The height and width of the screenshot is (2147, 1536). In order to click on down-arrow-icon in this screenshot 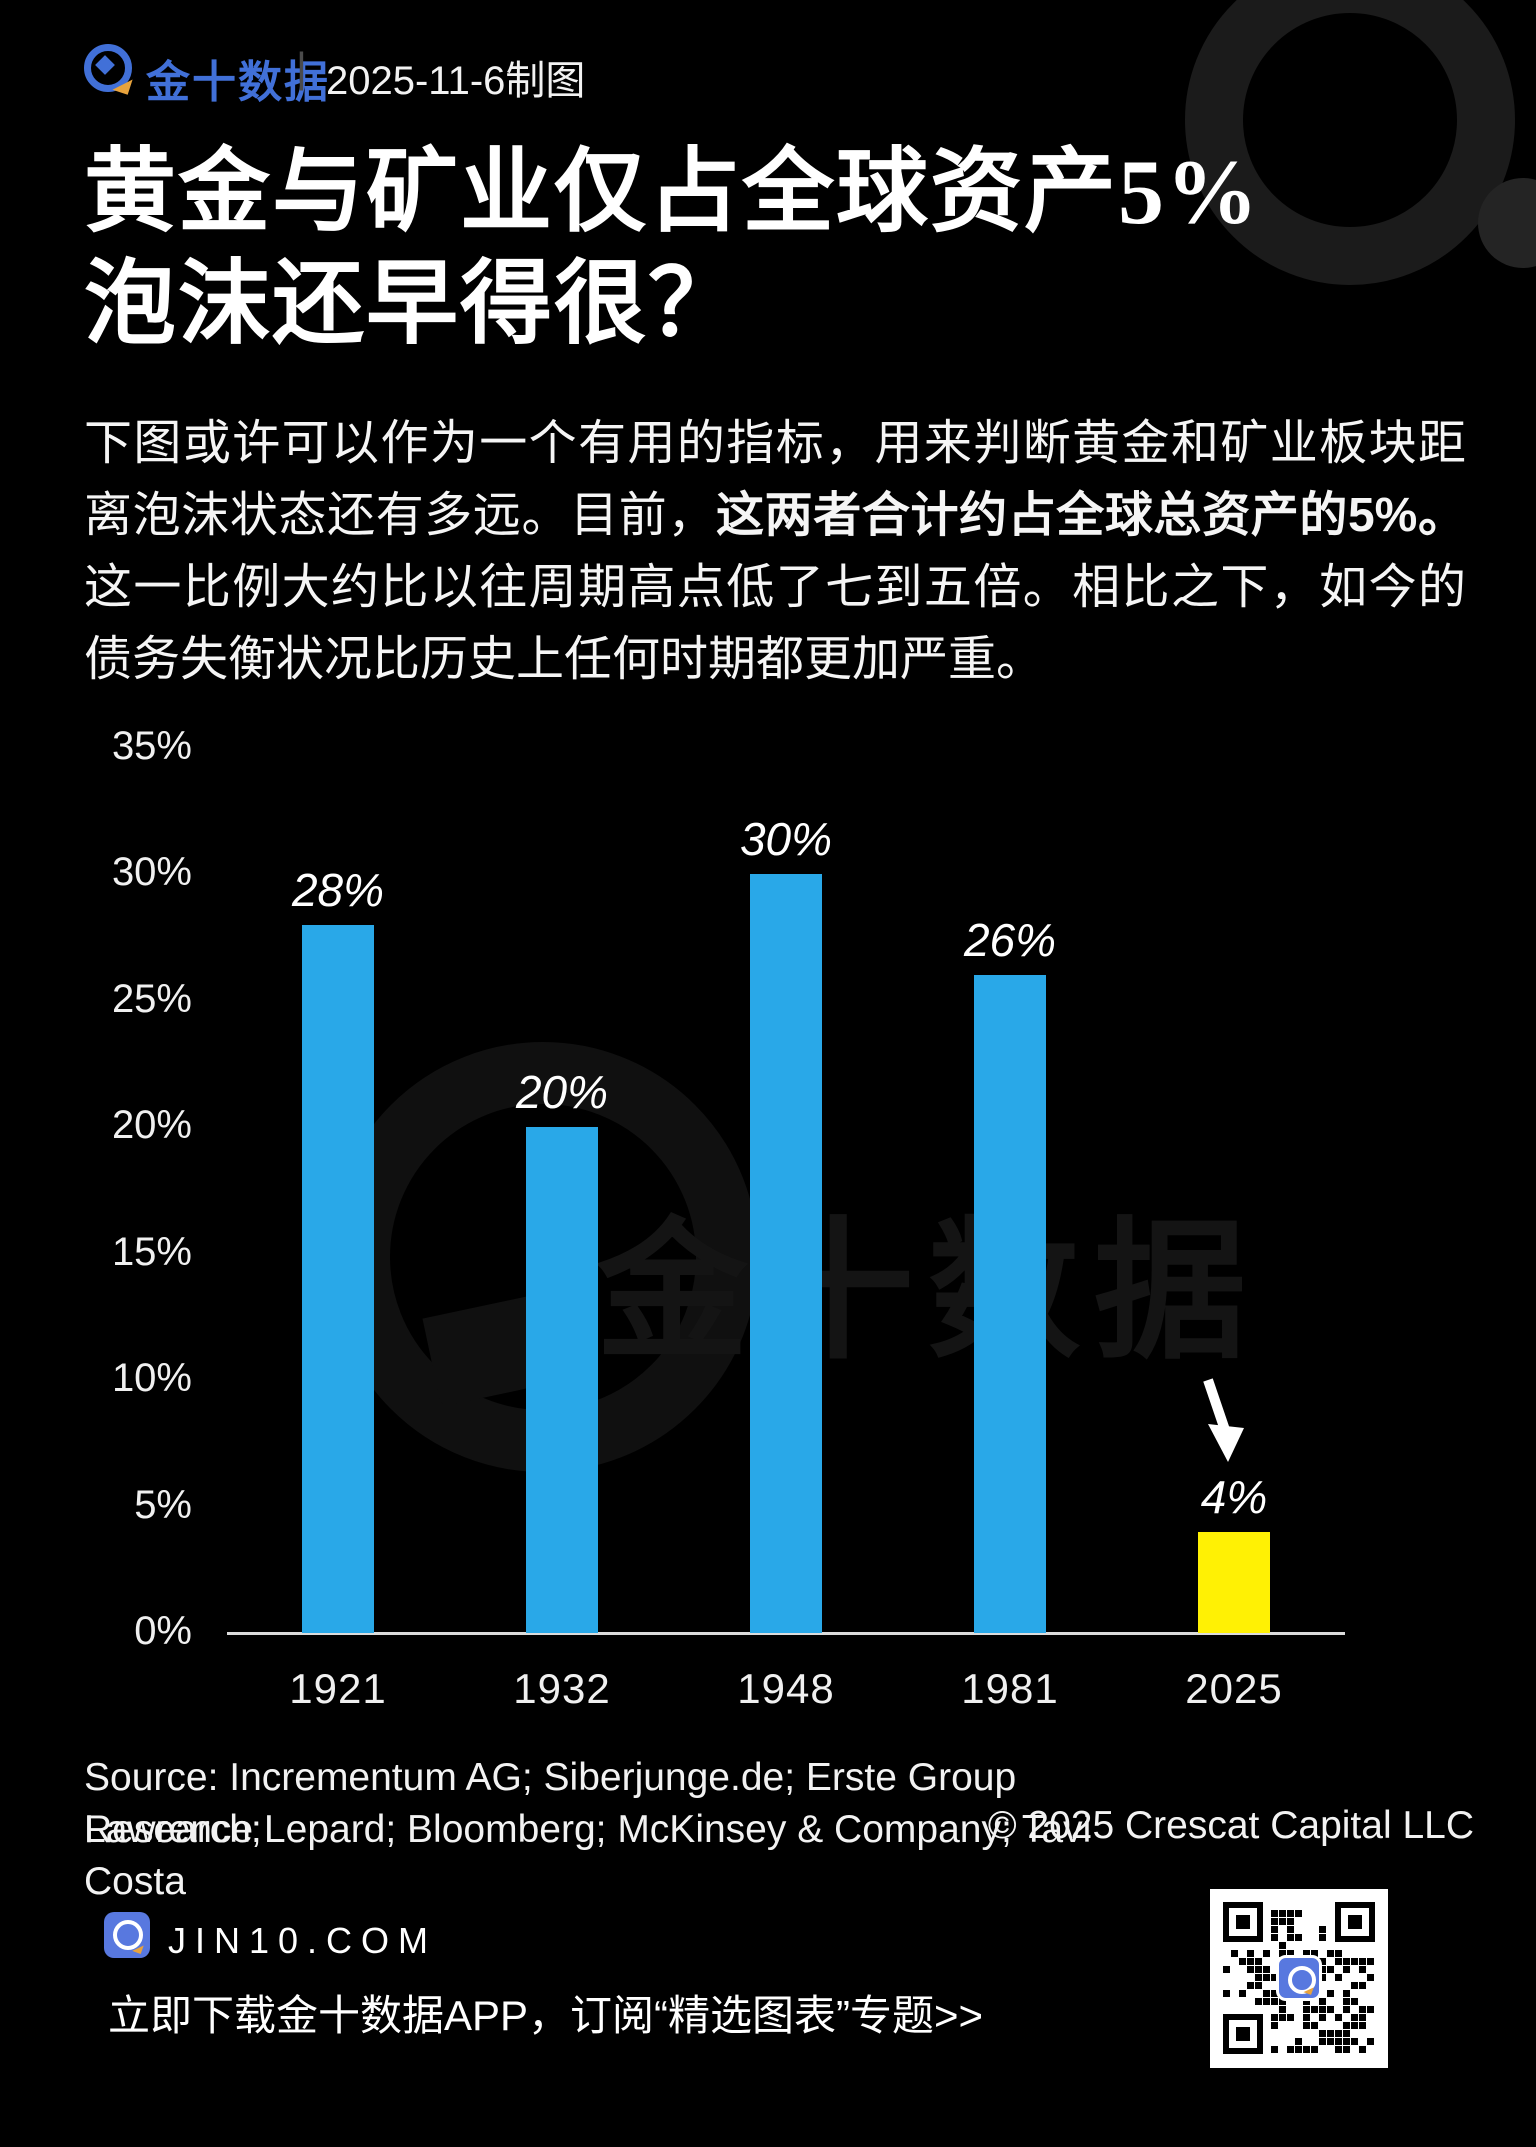, I will do `click(1223, 1420)`.